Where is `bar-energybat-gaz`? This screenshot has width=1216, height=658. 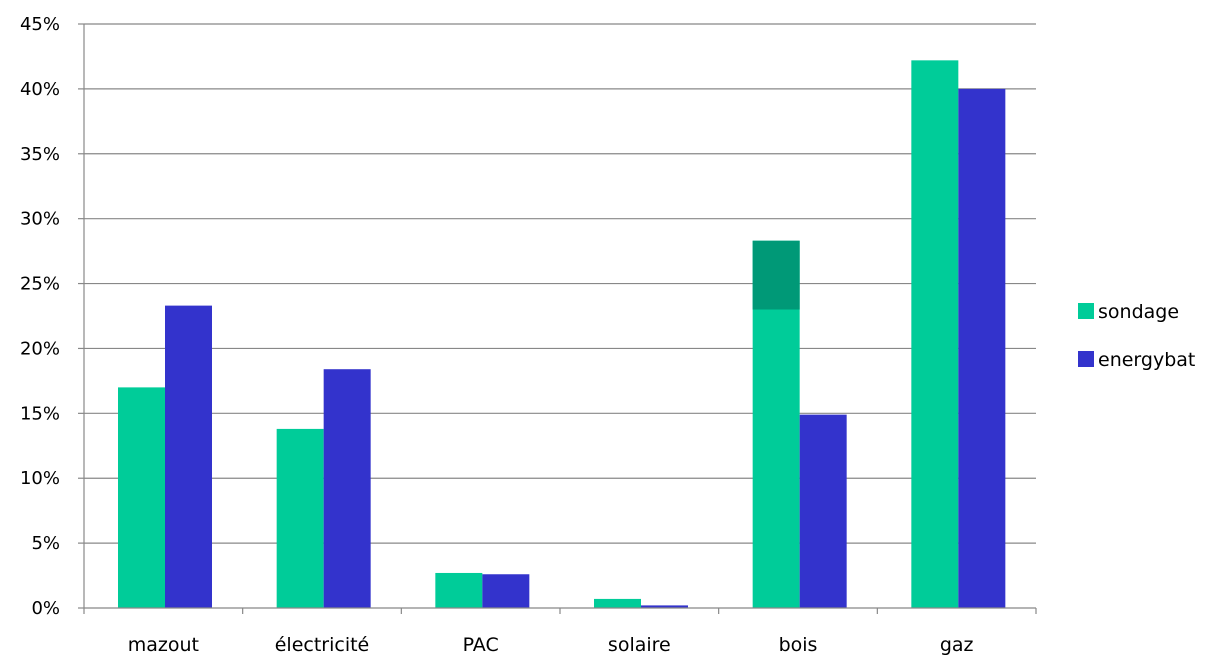 bar-energybat-gaz is located at coordinates (982, 348).